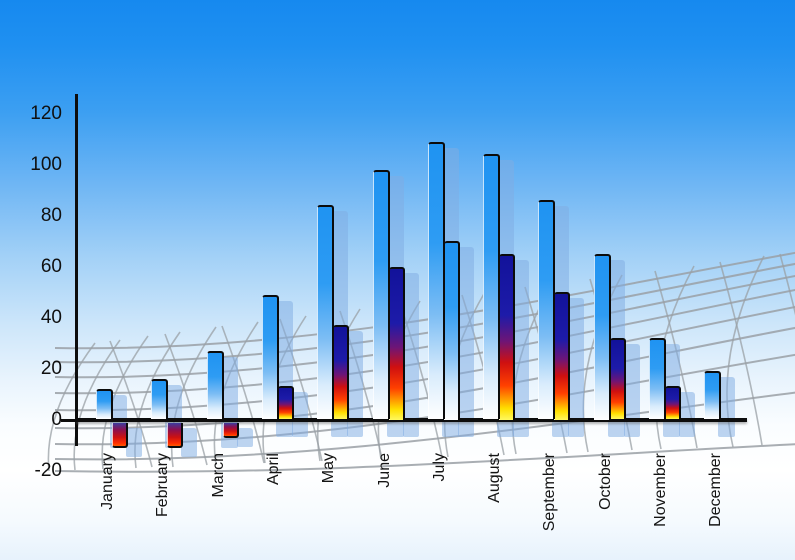 This screenshot has width=795, height=560. I want to click on y-label-100: 100, so click(46, 164).